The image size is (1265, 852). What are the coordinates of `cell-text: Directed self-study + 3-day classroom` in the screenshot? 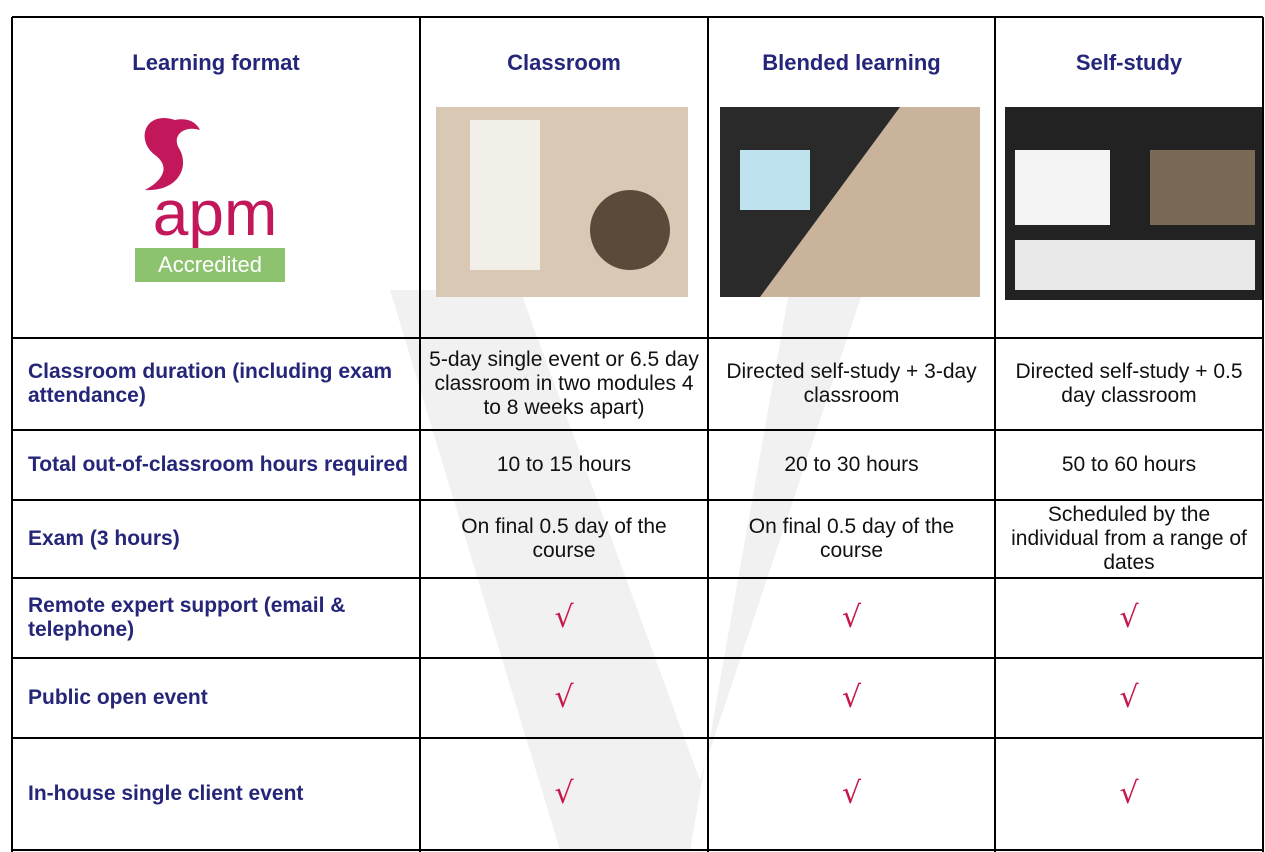 It's located at (851, 383).